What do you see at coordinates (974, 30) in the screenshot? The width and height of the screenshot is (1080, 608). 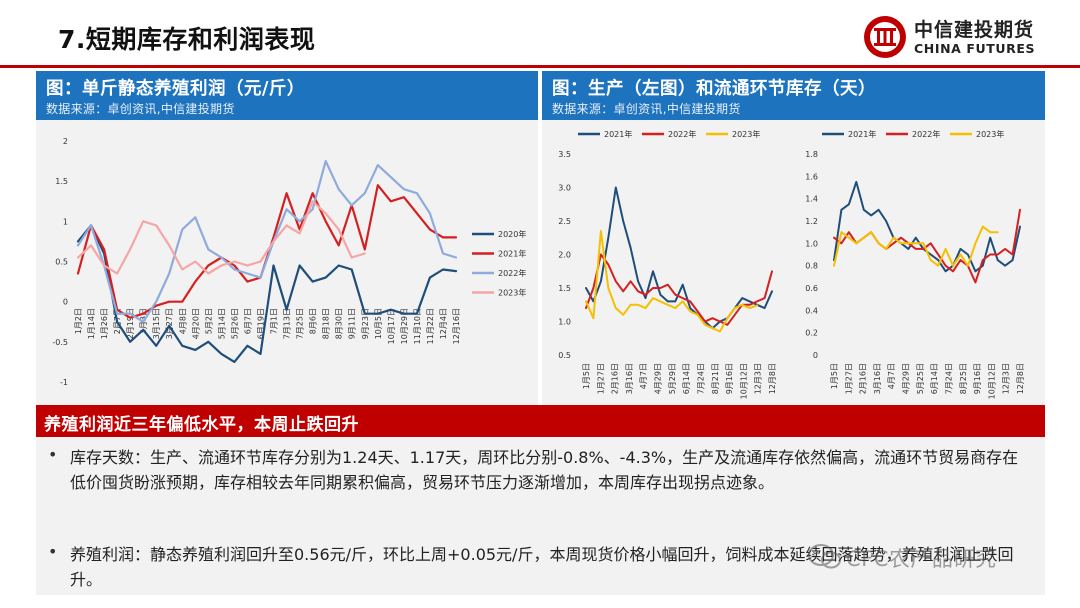 I see `logo-cn-text: 中信建投期货` at bounding box center [974, 30].